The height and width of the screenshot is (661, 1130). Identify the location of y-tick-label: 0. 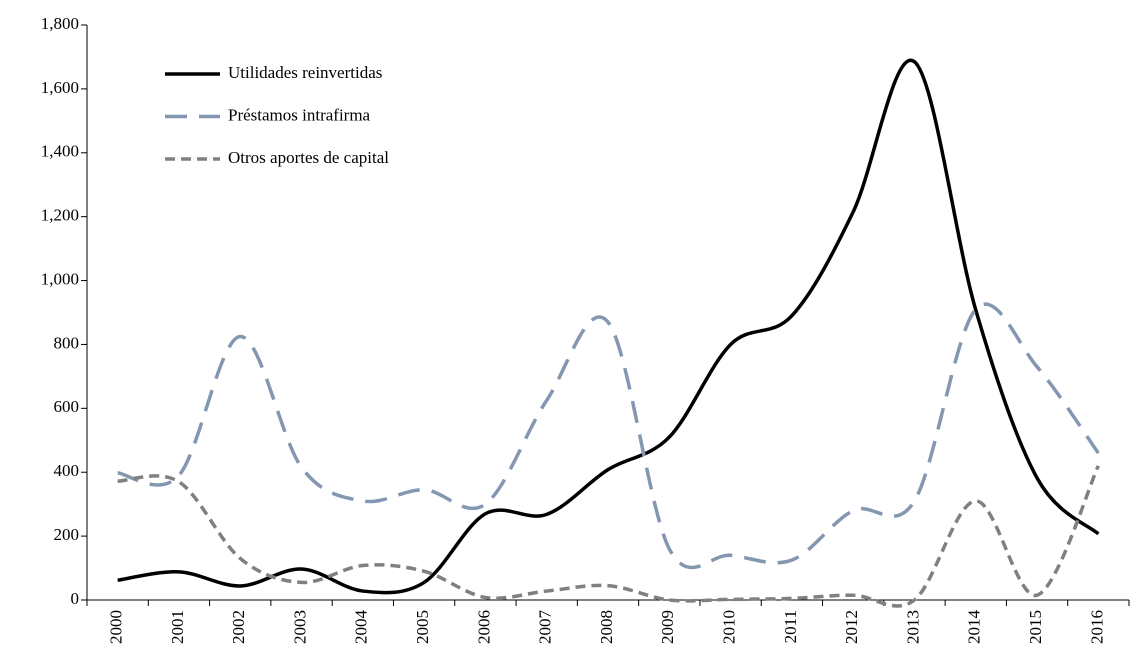
(75, 598).